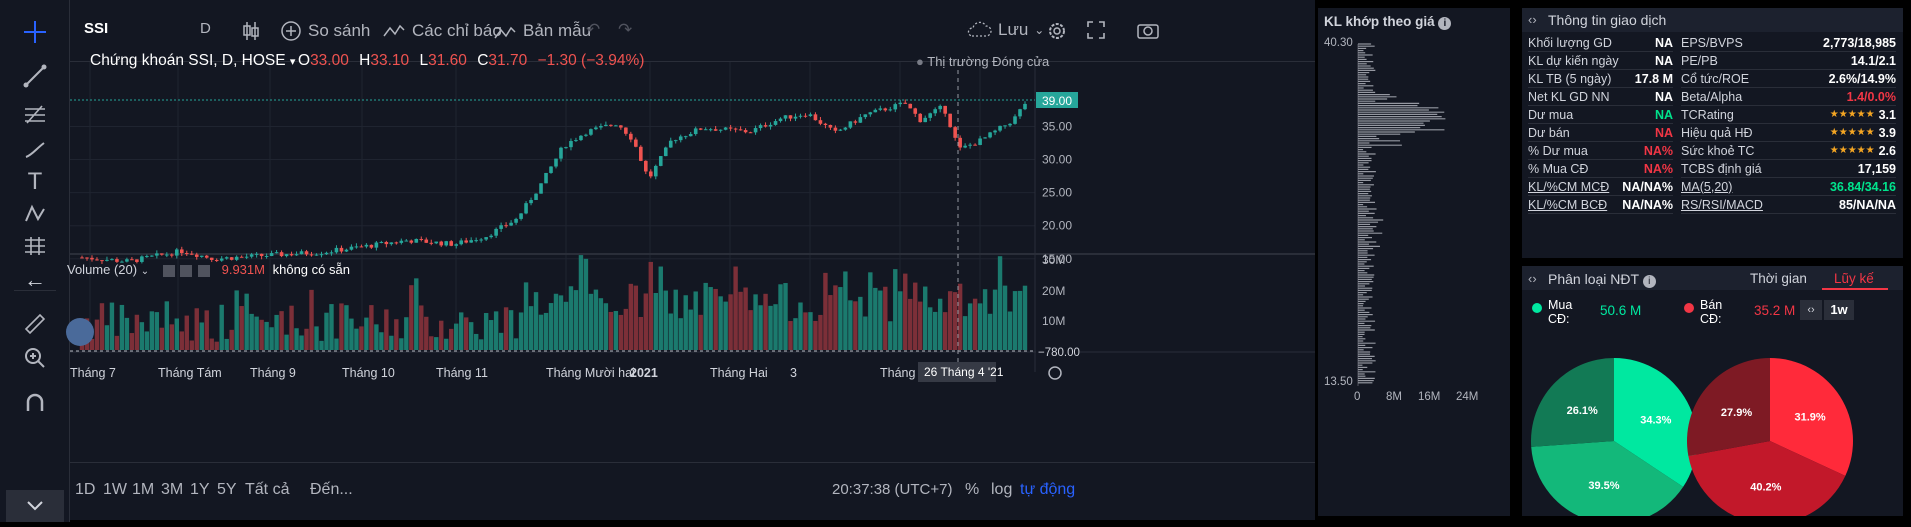 The width and height of the screenshot is (1911, 527). I want to click on auto-scale-toggle: tự động, so click(1048, 489).